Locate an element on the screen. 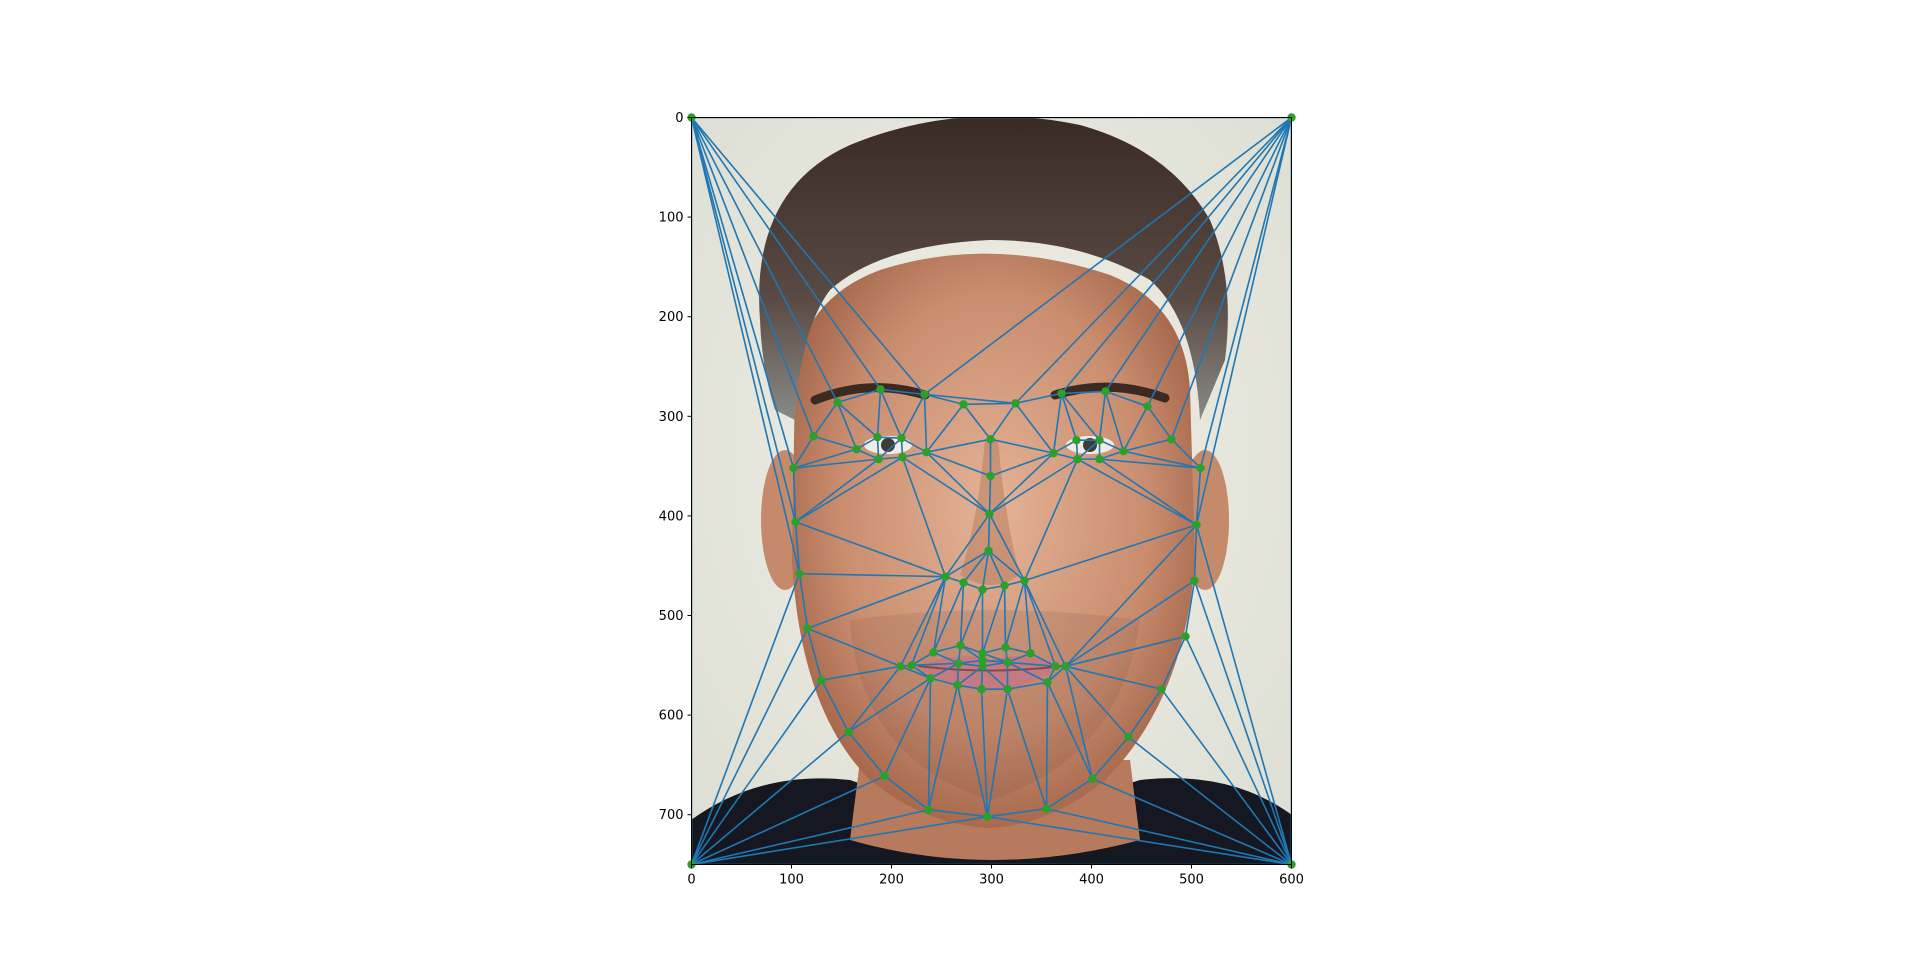 The image size is (1920, 965). y-tick-label: 700 is located at coordinates (671, 815).